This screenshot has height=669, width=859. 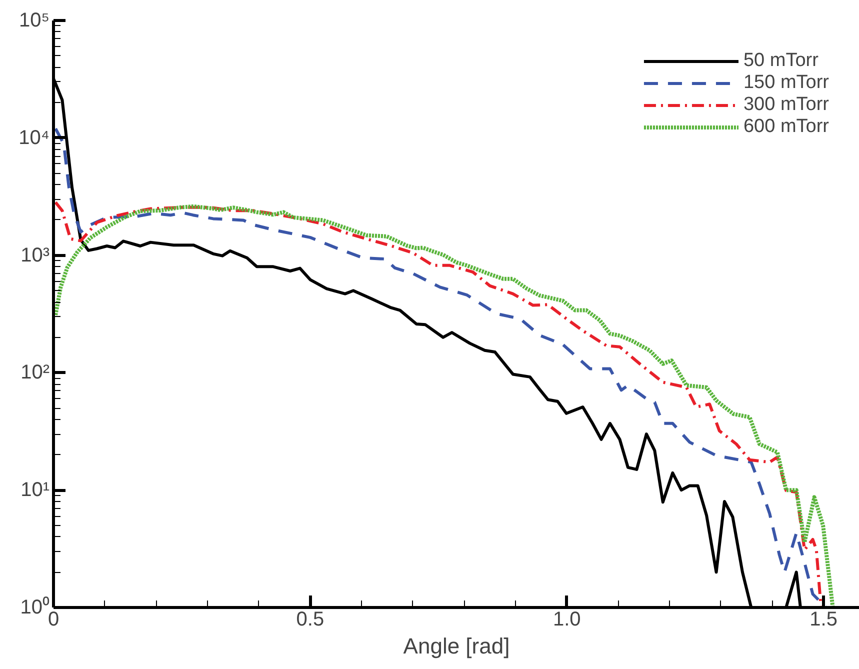 What do you see at coordinates (34, 137) in the screenshot?
I see `y-tick-label: 10⁴` at bounding box center [34, 137].